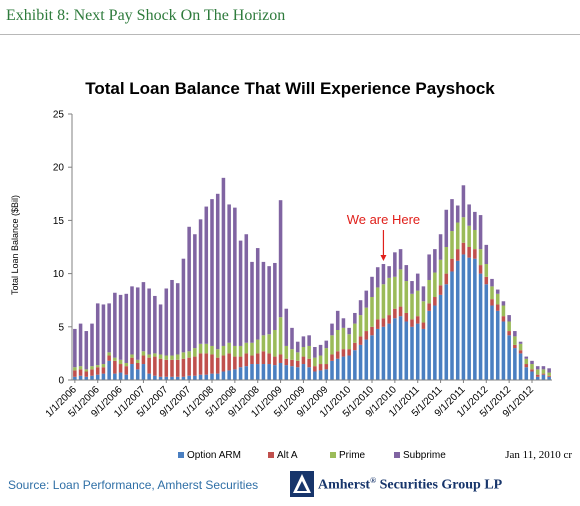  Describe the element at coordinates (312, 455) in the screenshot. I see `legend: Option ARM Alt A Prime Subprime` at that location.